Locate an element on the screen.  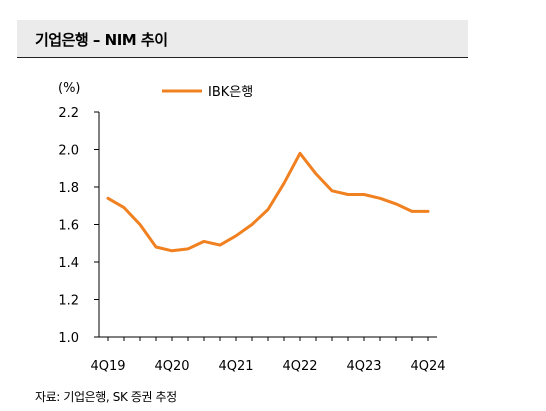
title-bar: 기업은행 – NIM 추이 is located at coordinates (242, 39).